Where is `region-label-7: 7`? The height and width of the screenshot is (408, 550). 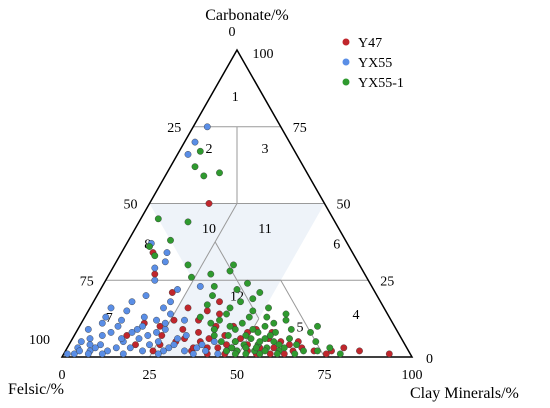
region-label-7: 7 is located at coordinates (109, 318).